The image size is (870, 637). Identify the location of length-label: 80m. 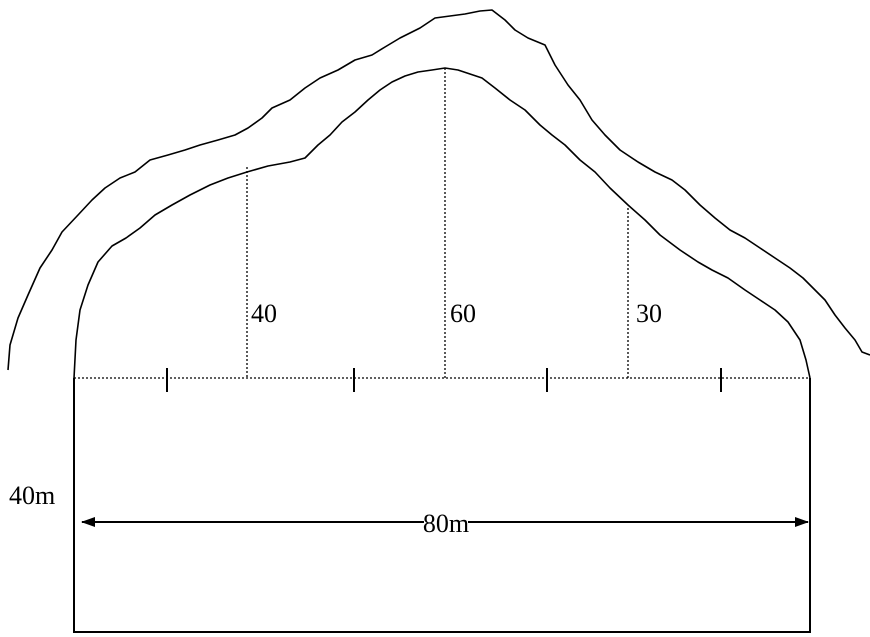
(446, 523).